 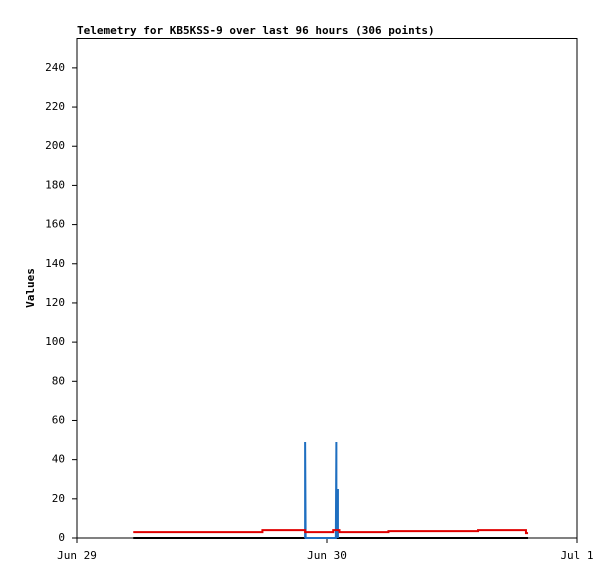 I want to click on y-tick-label: 220, so click(x=55, y=106).